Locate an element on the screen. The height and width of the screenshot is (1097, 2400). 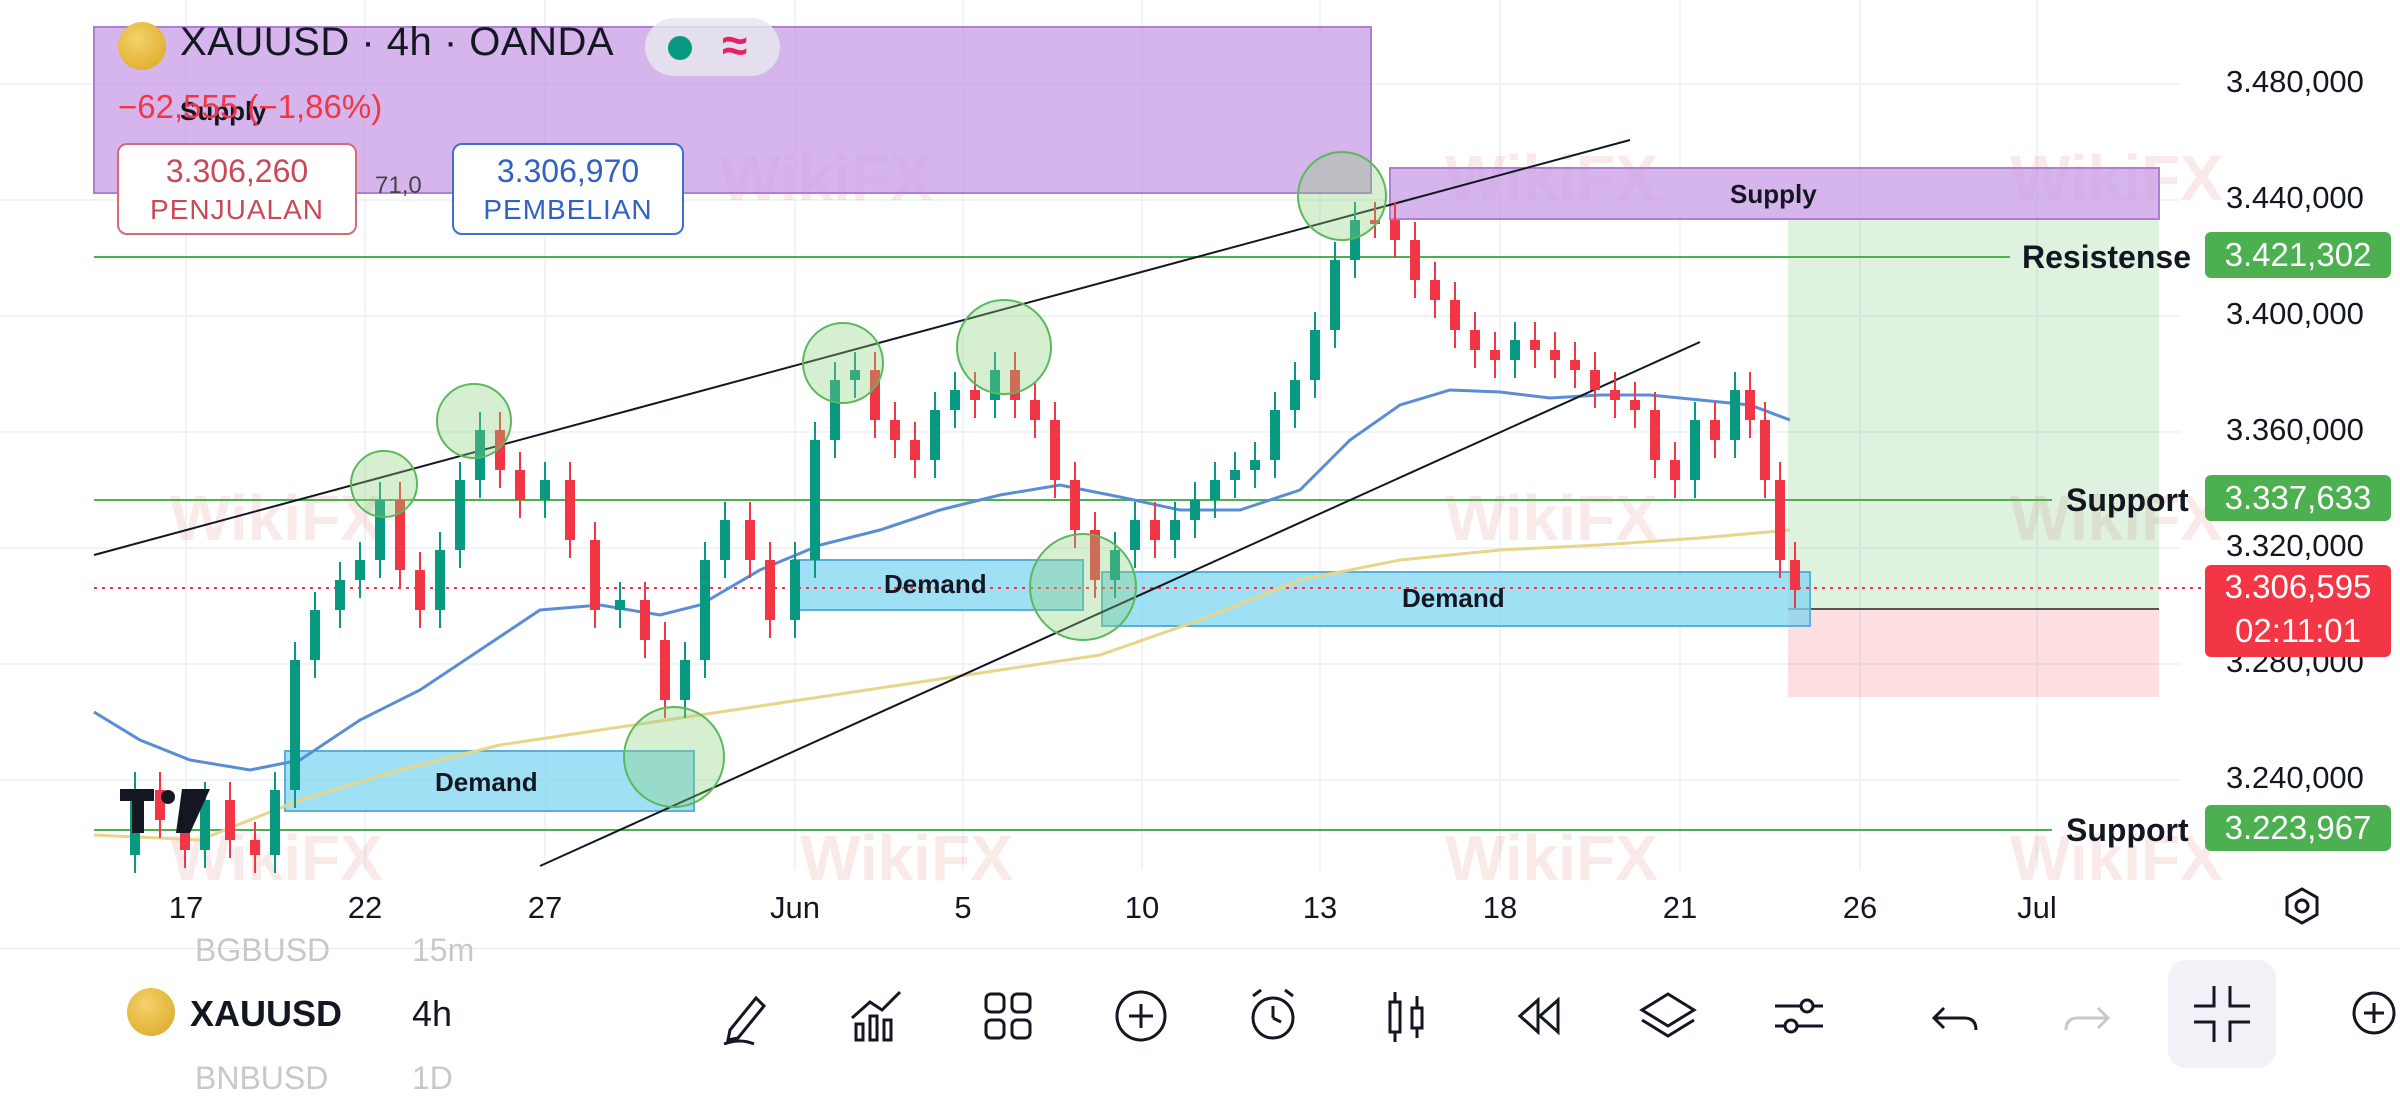
supply-zone-right is located at coordinates (1774, 193).